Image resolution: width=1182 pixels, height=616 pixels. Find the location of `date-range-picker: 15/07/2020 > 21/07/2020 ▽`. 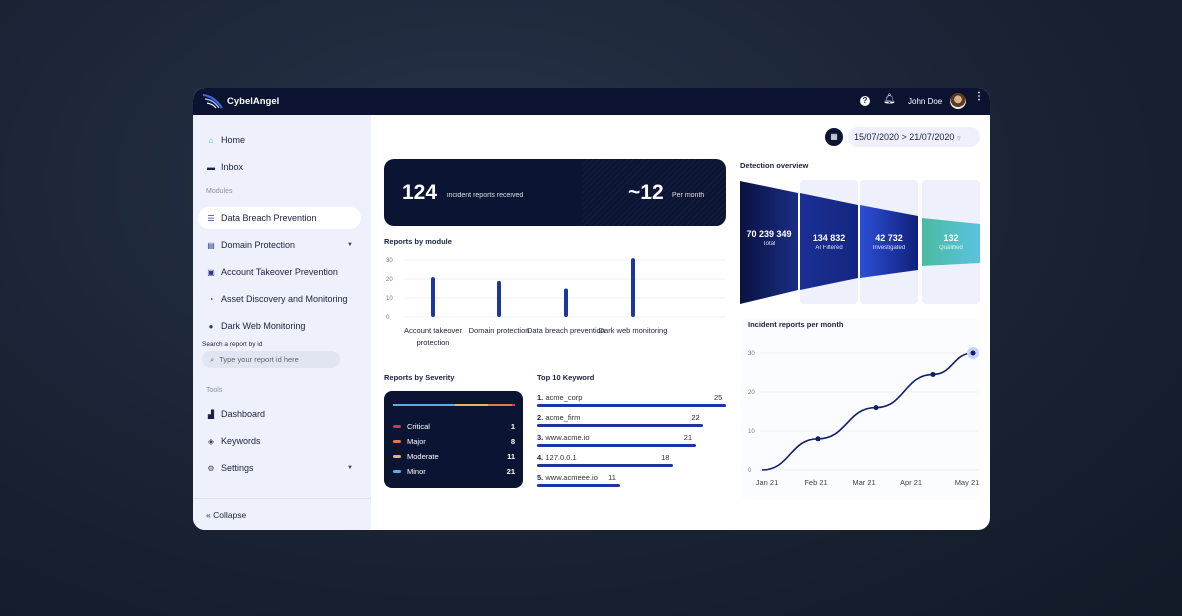

date-range-picker: 15/07/2020 > 21/07/2020 ▽ is located at coordinates (914, 137).